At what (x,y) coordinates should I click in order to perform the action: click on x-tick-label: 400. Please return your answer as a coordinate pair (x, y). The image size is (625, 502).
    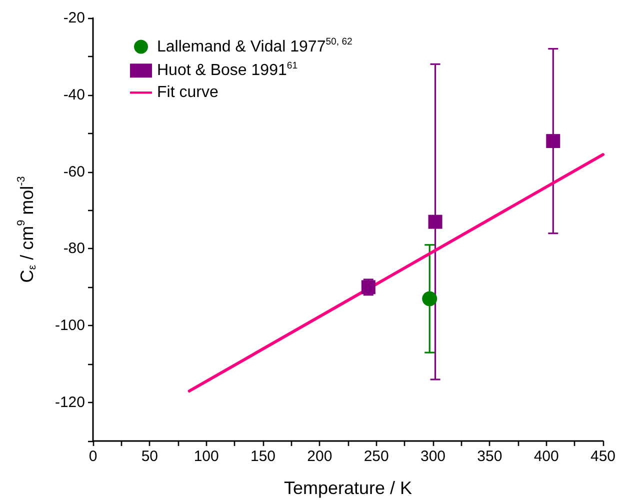
    Looking at the image, I should click on (546, 456).